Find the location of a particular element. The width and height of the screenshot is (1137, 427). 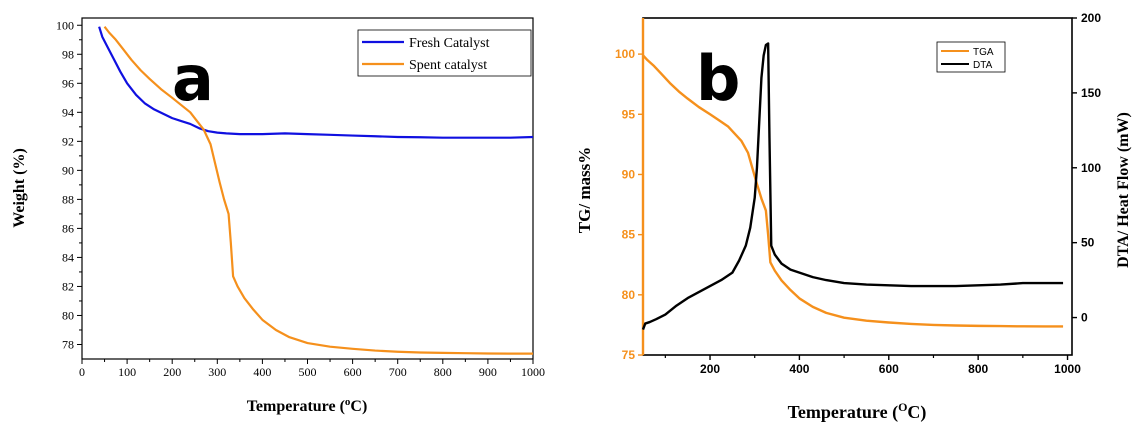

legend-label-tga: TGA is located at coordinates (983, 52).